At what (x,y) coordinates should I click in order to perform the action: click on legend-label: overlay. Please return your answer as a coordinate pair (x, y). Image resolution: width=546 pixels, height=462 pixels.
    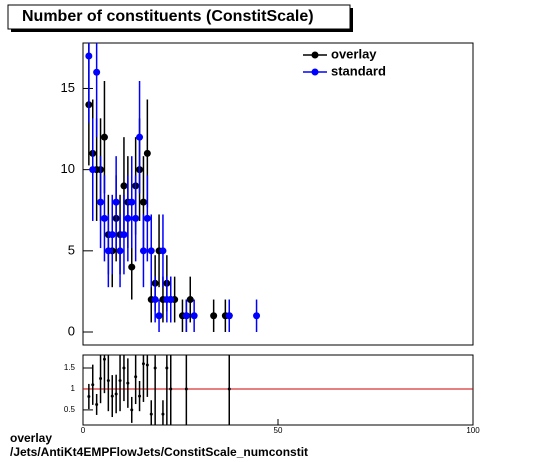
    Looking at the image, I should click on (354, 53).